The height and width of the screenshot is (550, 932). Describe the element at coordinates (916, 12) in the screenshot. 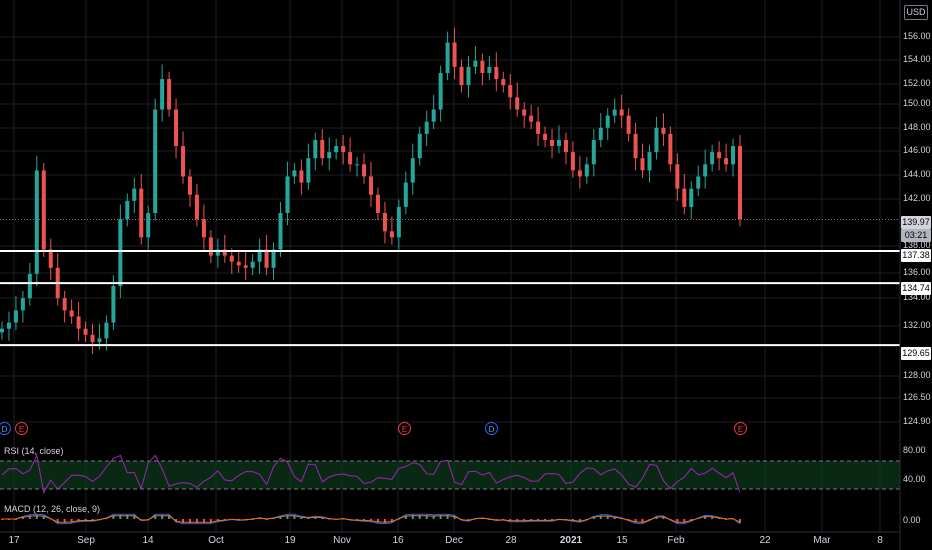

I see `currency-button: USD` at that location.